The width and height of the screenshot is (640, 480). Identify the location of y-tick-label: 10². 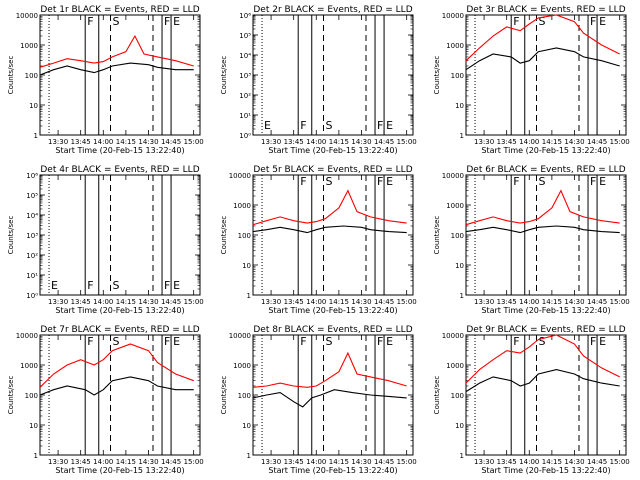
(245, 96).